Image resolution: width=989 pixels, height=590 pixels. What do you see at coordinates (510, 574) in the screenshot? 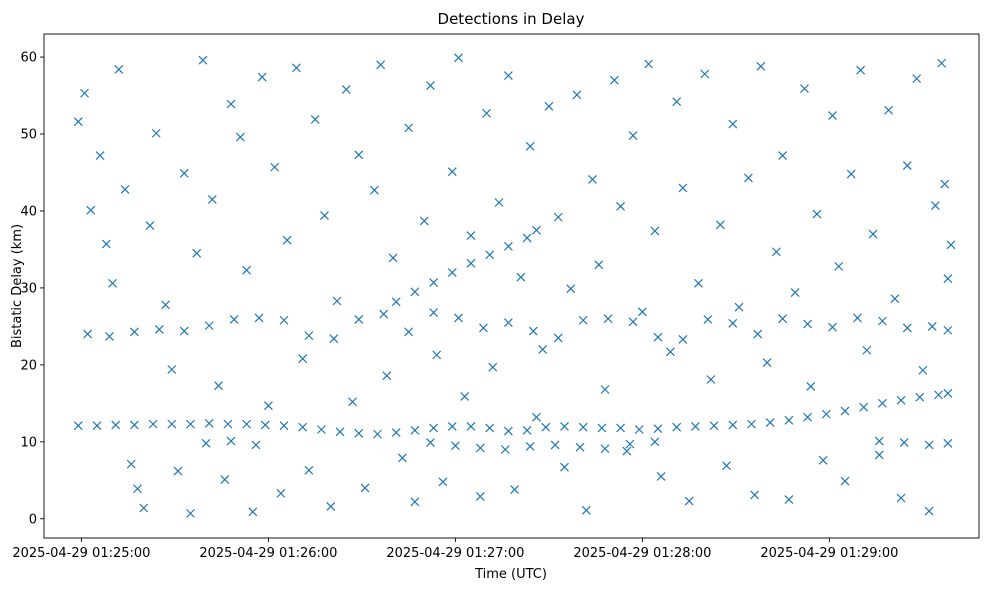
I see `x-axis-label: Time (UTC)` at bounding box center [510, 574].